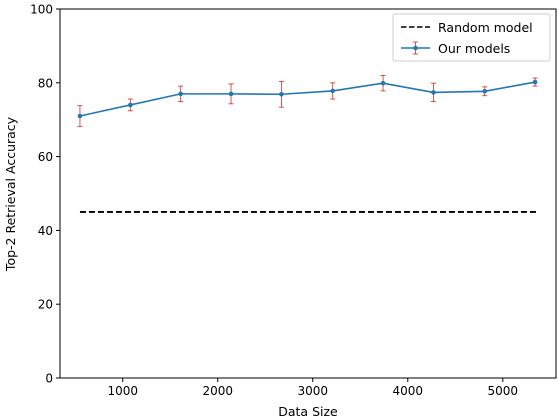 The height and width of the screenshot is (420, 559). I want to click on legend: Random model Our models, so click(471, 37).